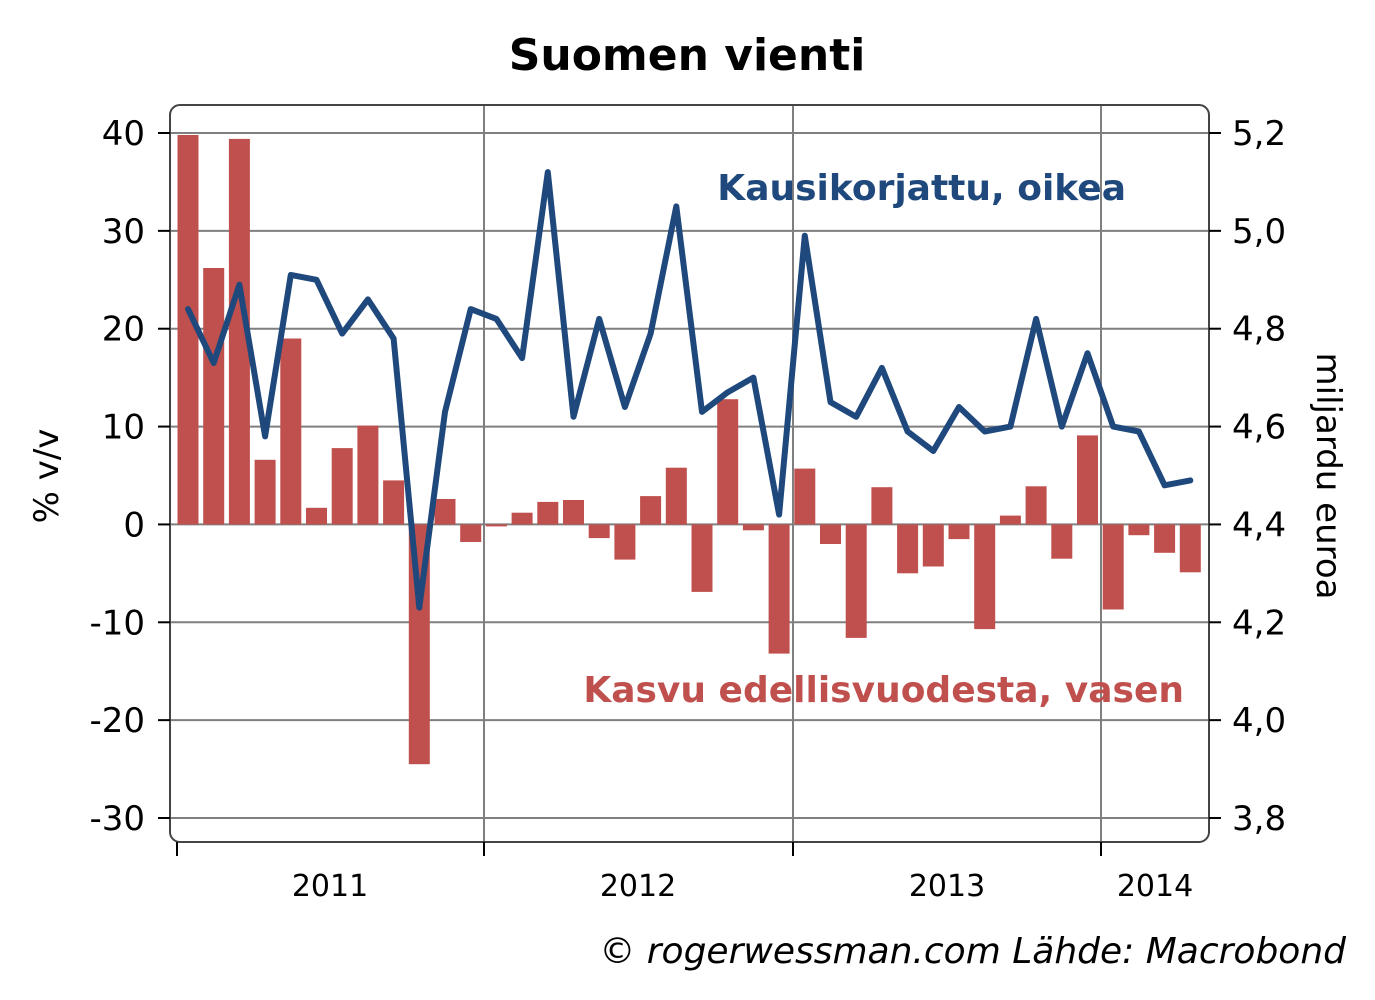 The width and height of the screenshot is (1375, 1000). I want to click on left-tick-label: 40, so click(123, 134).